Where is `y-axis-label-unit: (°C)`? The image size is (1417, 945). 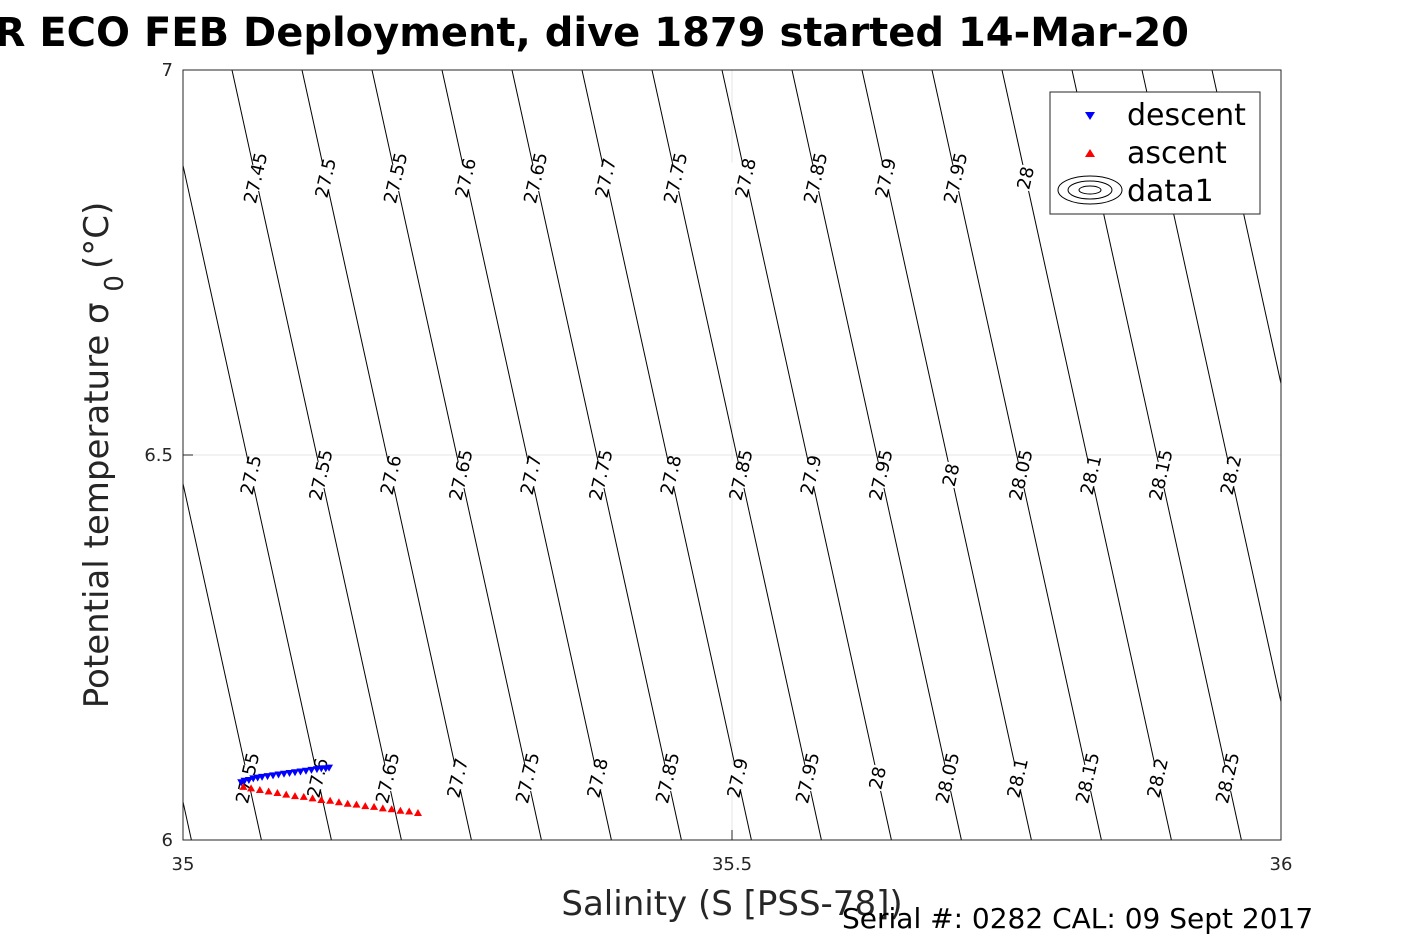 y-axis-label-unit: (°C) is located at coordinates (97, 235).